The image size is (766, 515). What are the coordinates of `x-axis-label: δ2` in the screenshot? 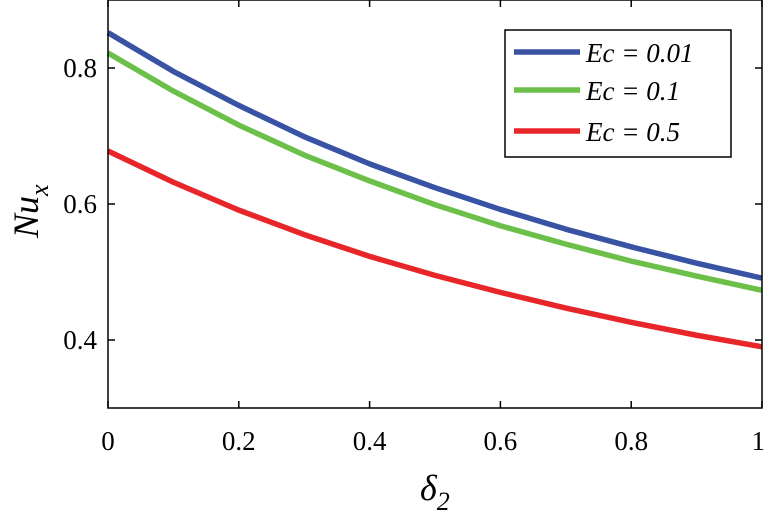 It's located at (435, 491).